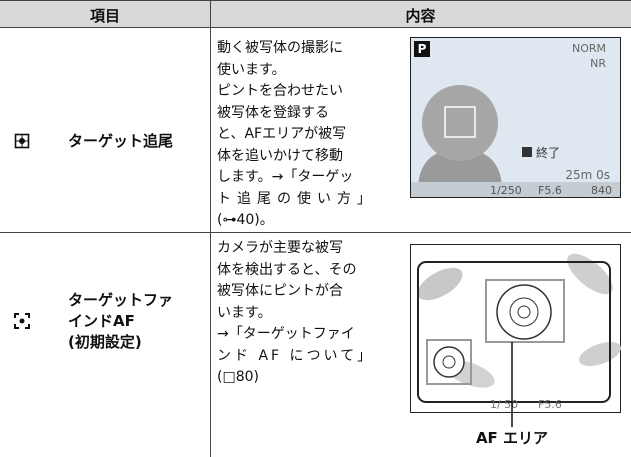 The image size is (631, 457). What do you see at coordinates (280, 291) in the screenshot?
I see `description-line: 被写体にピントが合` at bounding box center [280, 291].